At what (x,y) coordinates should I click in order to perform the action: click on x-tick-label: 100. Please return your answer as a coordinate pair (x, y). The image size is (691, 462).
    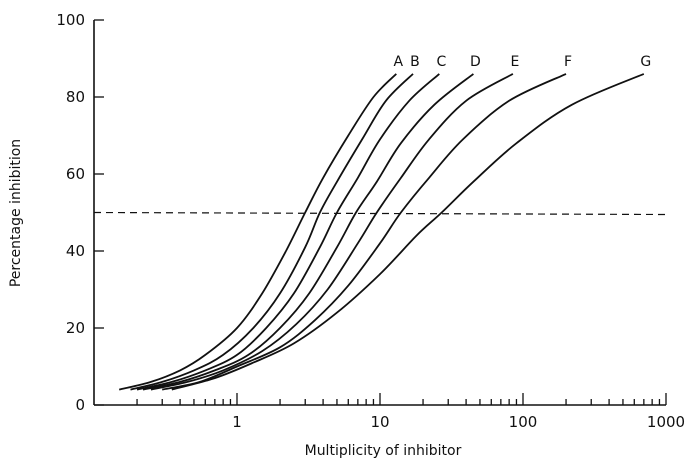
    Looking at the image, I should click on (523, 422).